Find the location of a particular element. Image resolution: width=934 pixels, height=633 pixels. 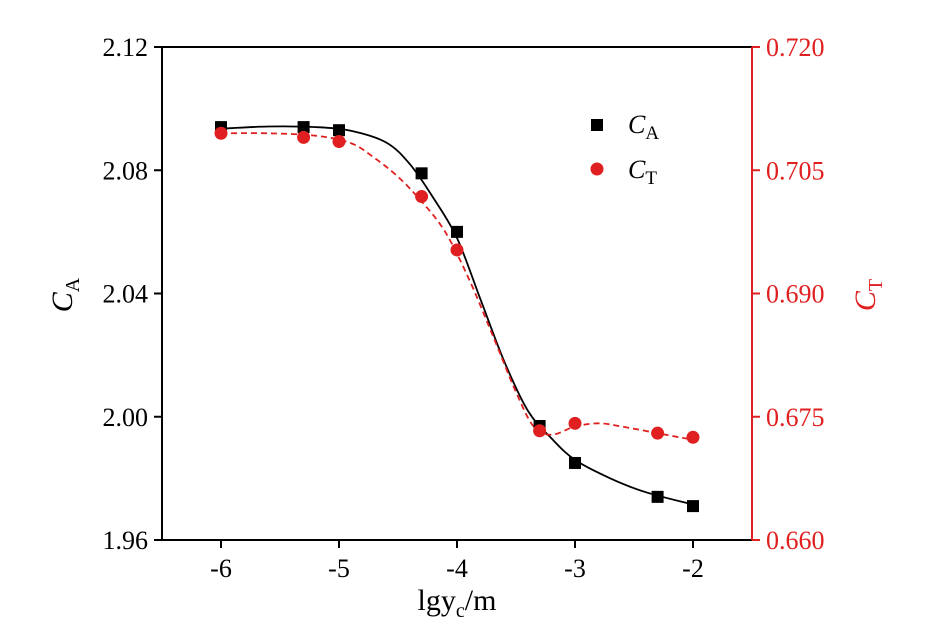

left-axis-title: CA is located at coordinates (65, 294).